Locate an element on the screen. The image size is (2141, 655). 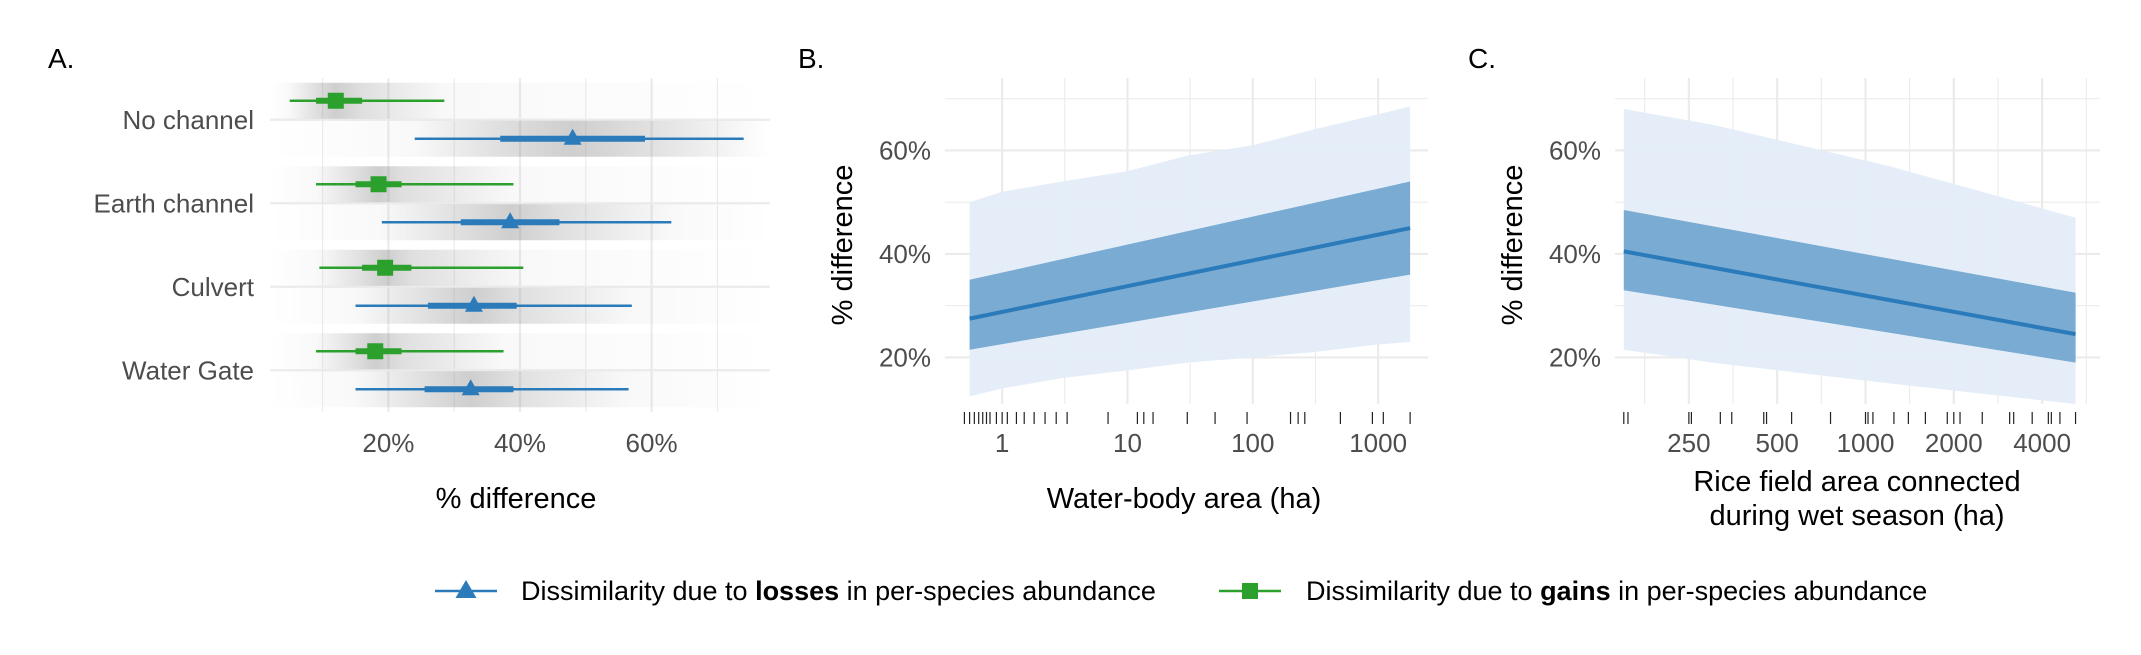
panel-c-rug is located at coordinates (1850, 418).